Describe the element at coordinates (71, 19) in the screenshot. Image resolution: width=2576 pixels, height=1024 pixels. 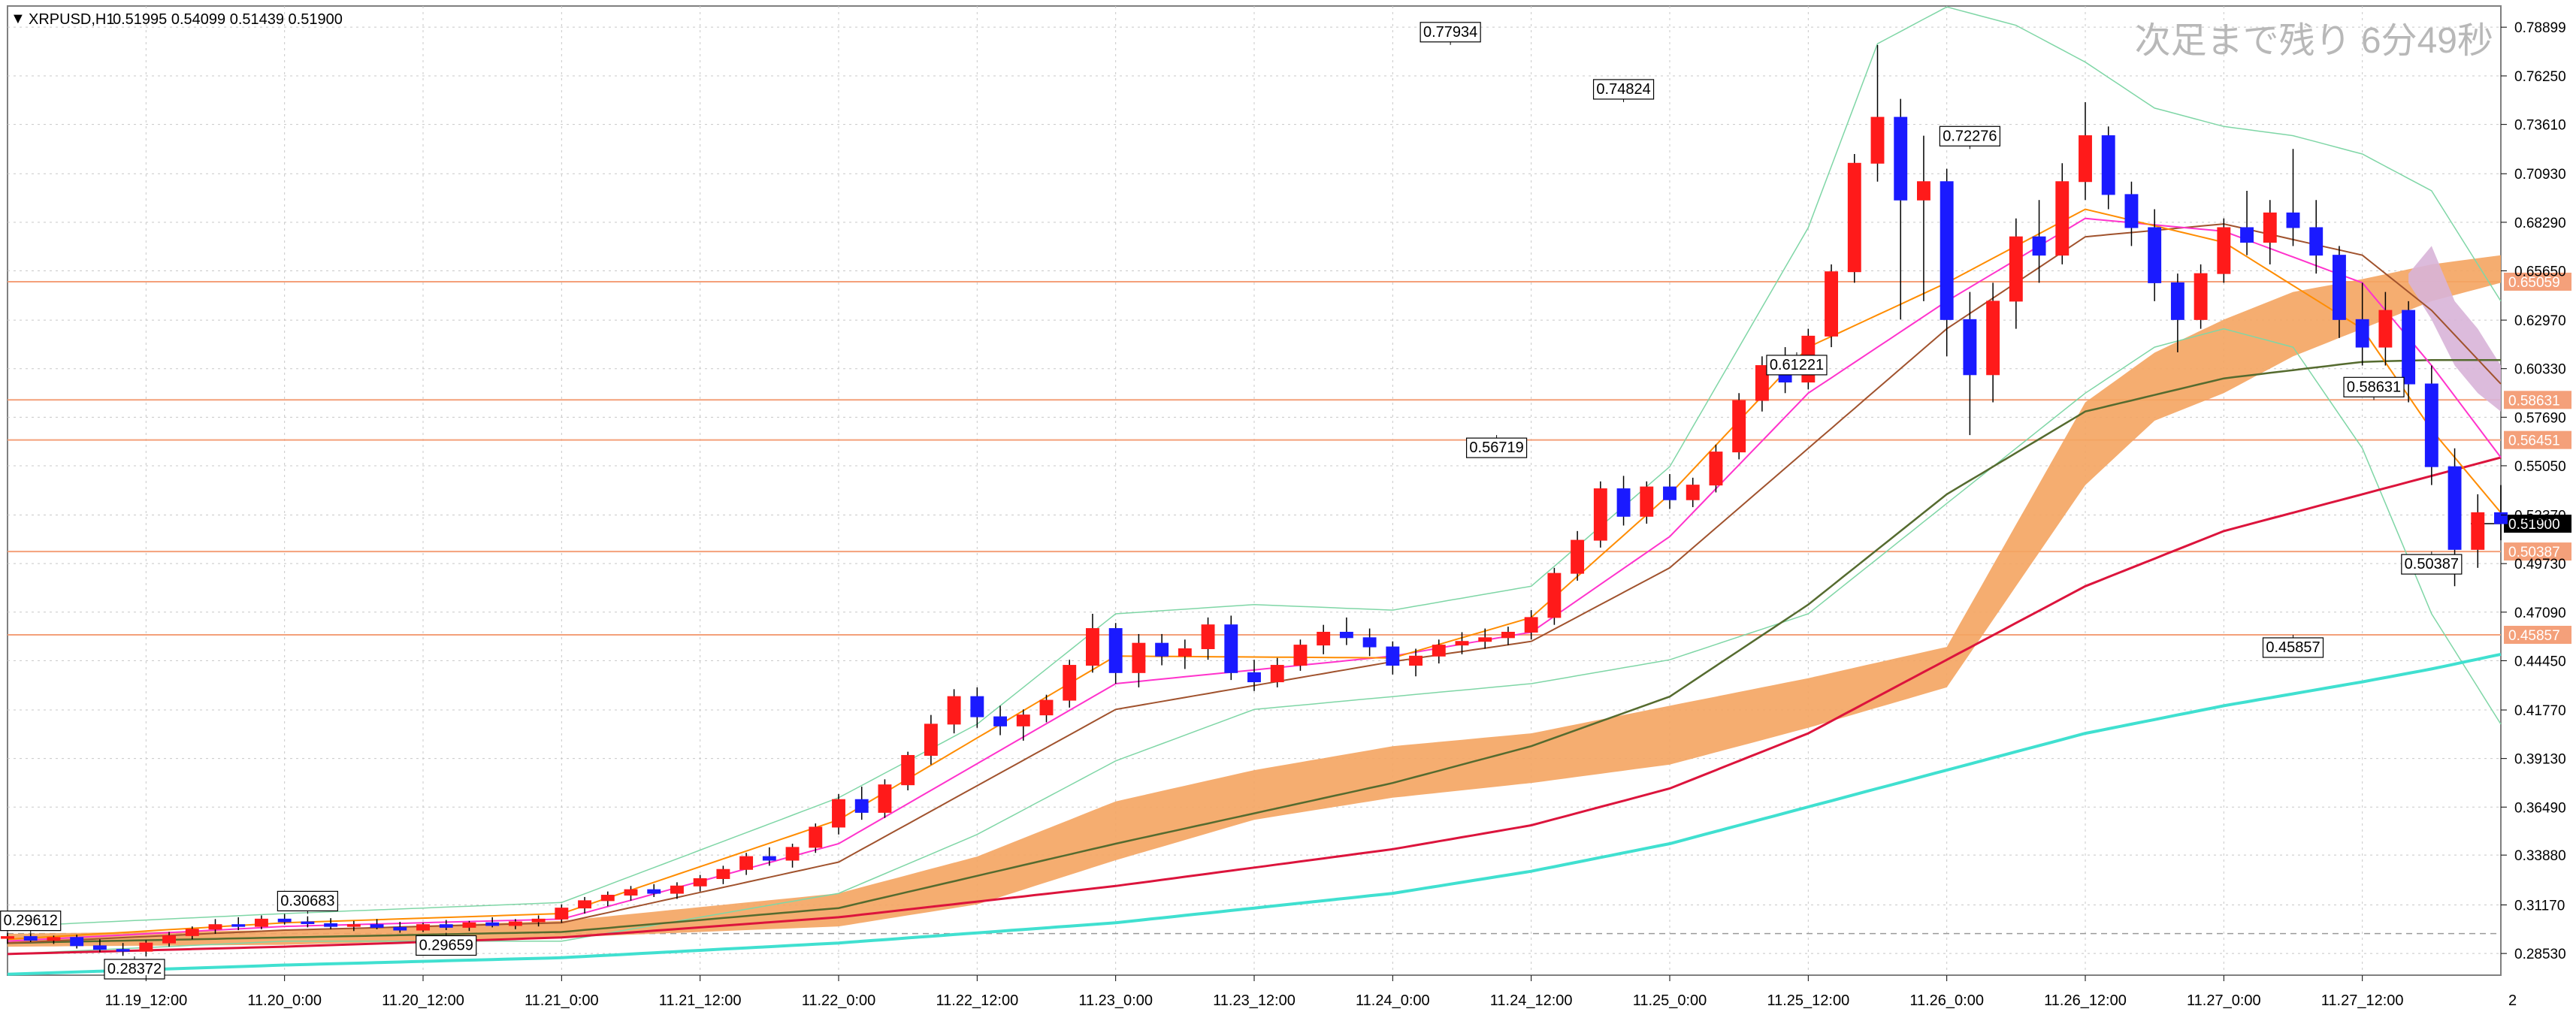
I see `symbol-label: XRPUSD,H1` at that location.